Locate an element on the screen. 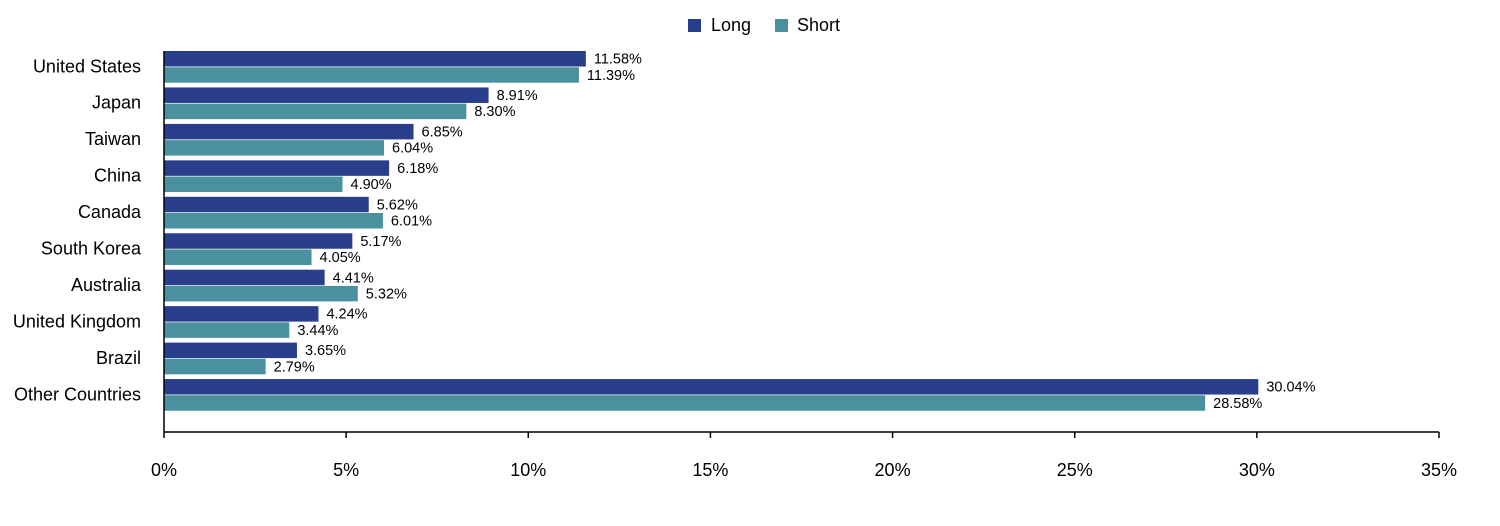 The height and width of the screenshot is (526, 1500). category-label-australia: Australia is located at coordinates (106, 285).